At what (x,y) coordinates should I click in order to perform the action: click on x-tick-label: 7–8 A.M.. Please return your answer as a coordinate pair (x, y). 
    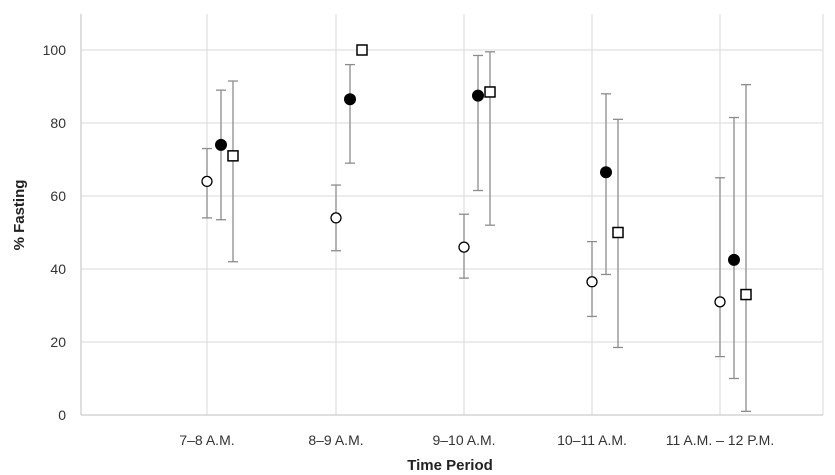
    Looking at the image, I should click on (206, 440).